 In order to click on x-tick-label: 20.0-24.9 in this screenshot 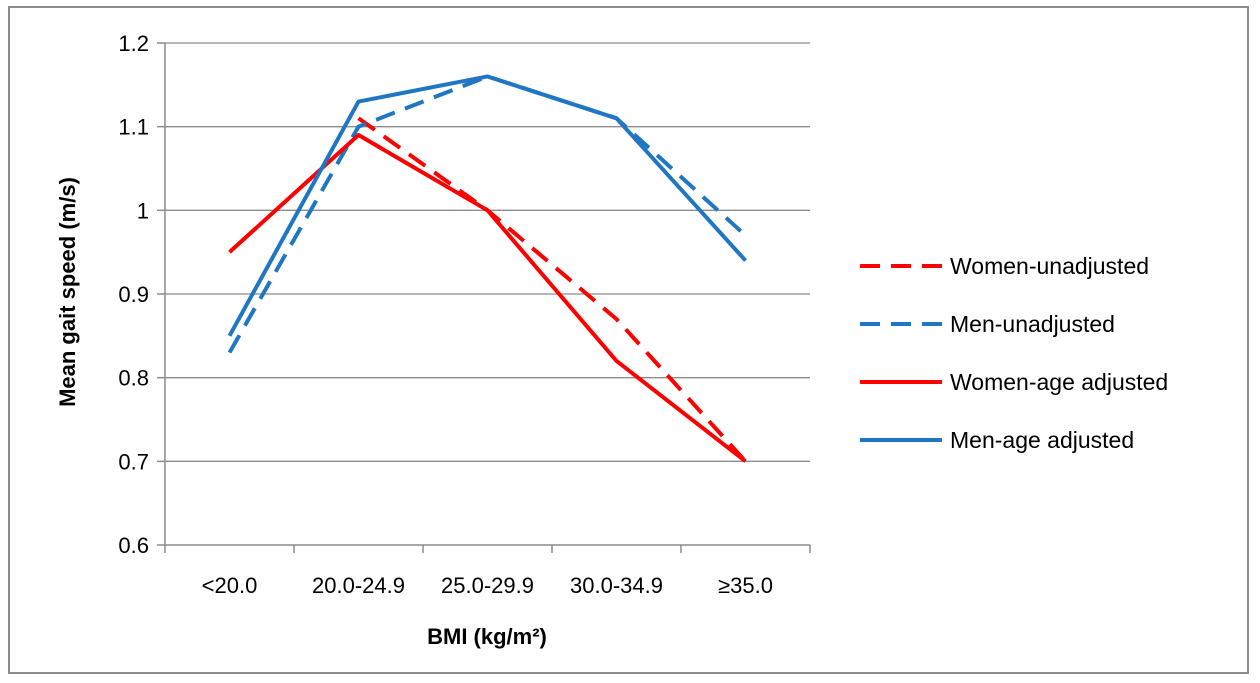, I will do `click(358, 585)`.